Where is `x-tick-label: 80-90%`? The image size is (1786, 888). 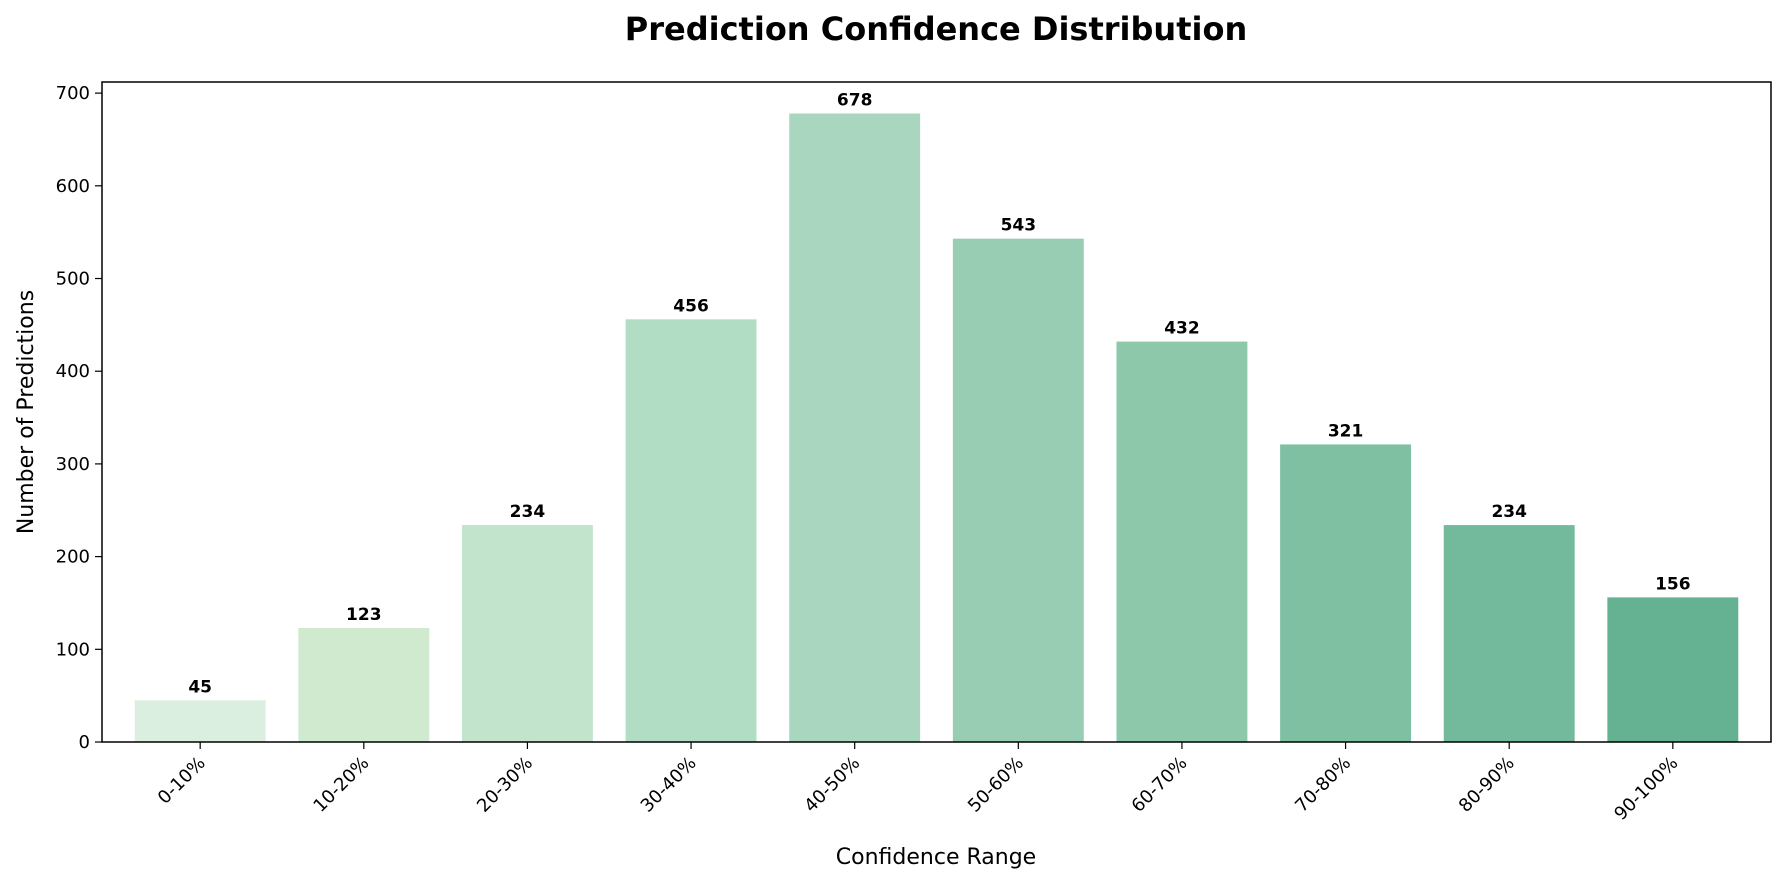 x-tick-label: 80-90% is located at coordinates (1487, 785).